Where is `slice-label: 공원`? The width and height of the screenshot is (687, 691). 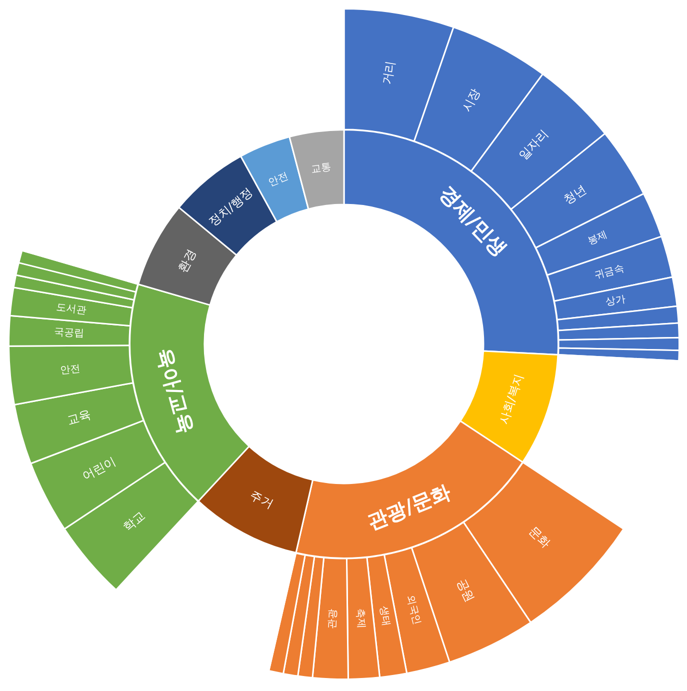
slice-label: 공원 is located at coordinates (466, 590).